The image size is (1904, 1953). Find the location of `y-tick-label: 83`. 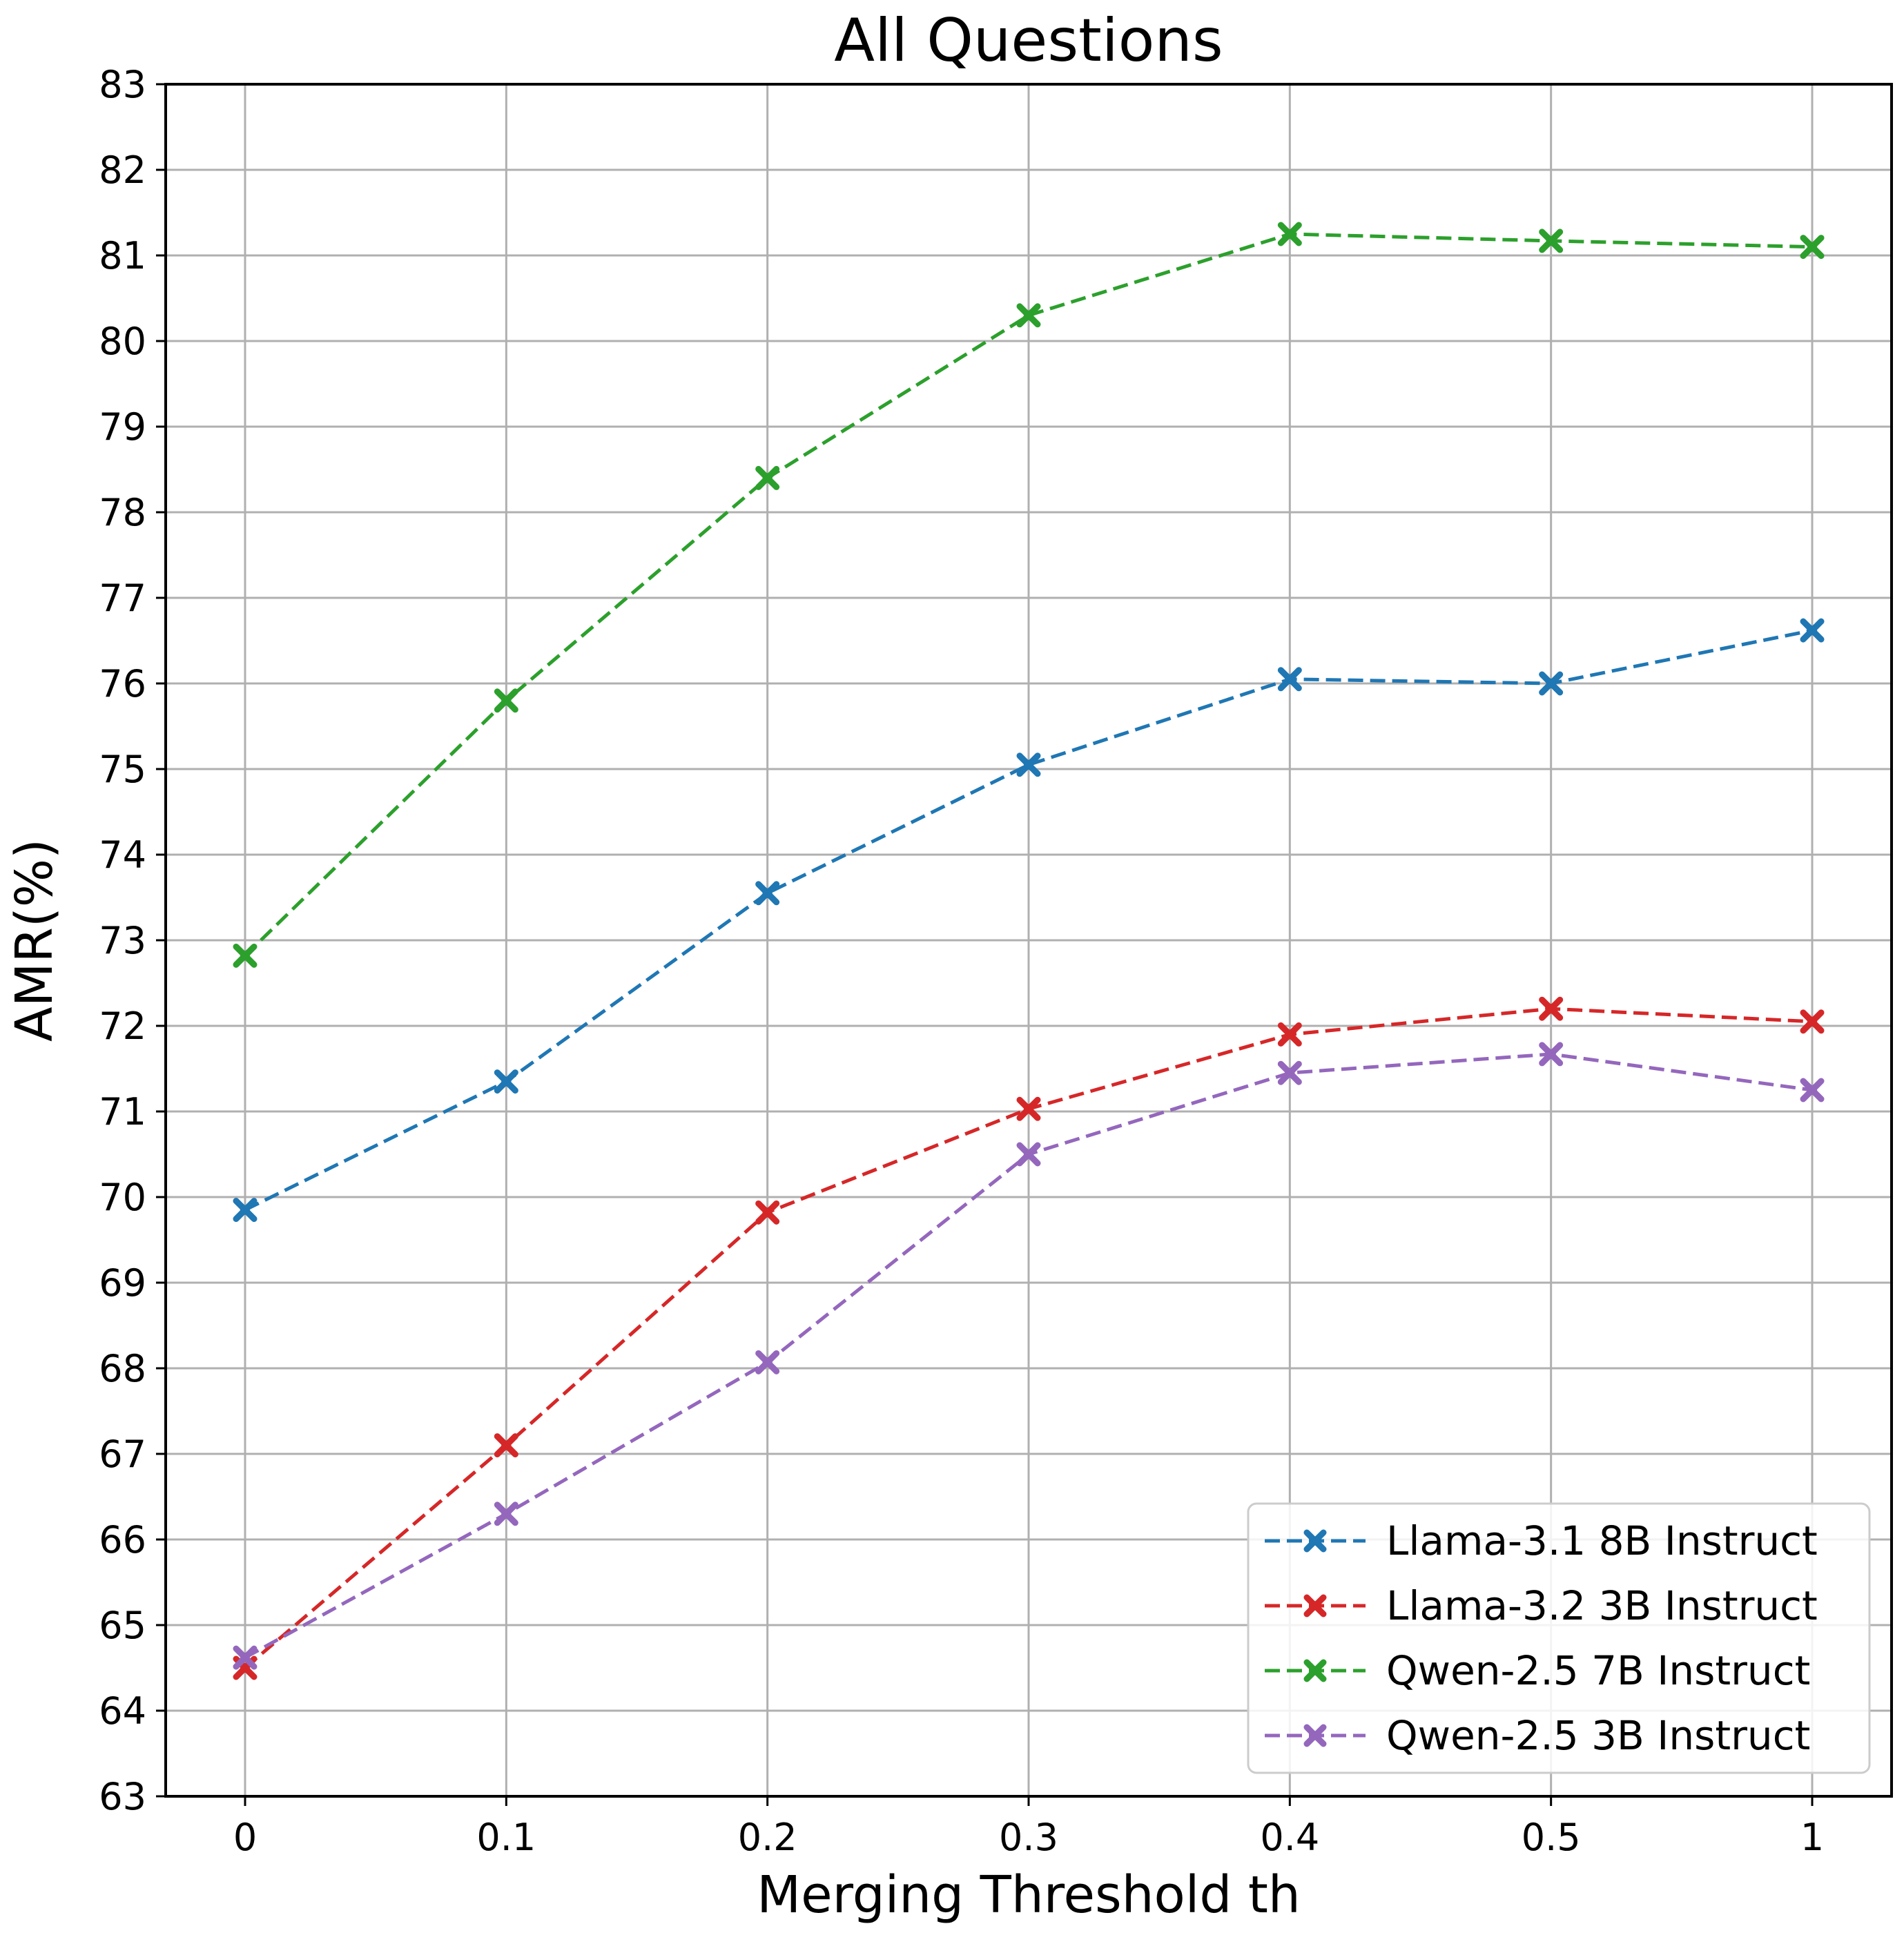

y-tick-label: 83 is located at coordinates (122, 84).